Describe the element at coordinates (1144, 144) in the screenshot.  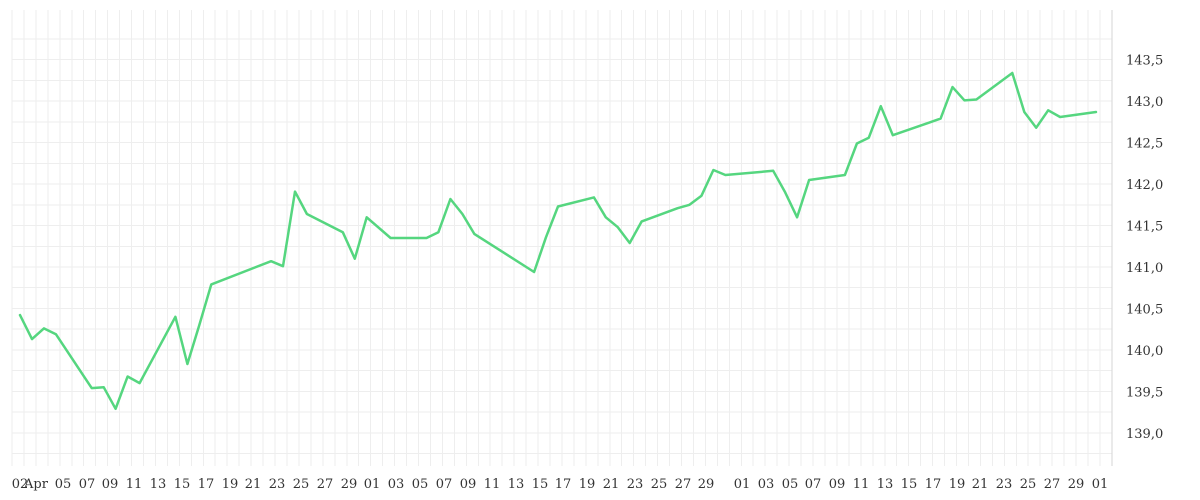
I see `y-tick-label: 142,5` at that location.